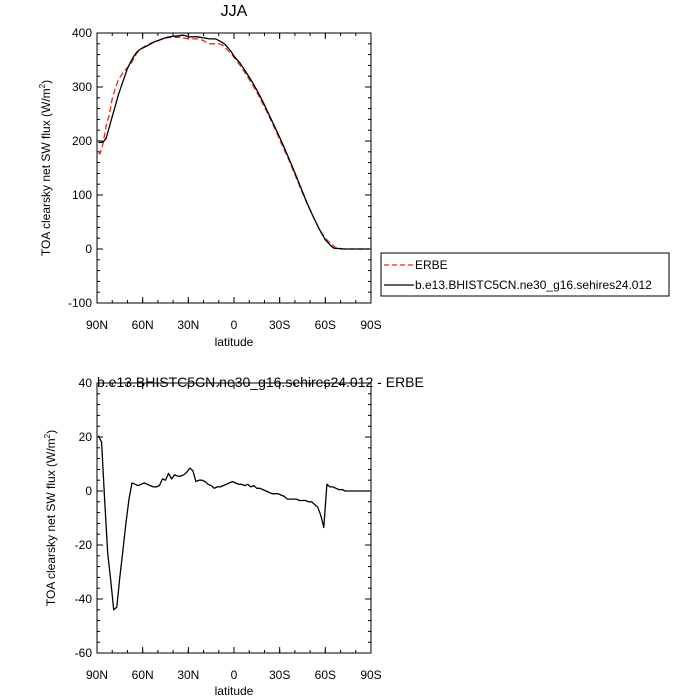 The width and height of the screenshot is (700, 700). Describe the element at coordinates (325, 325) in the screenshot. I see `top-xtick-label: 60S` at that location.